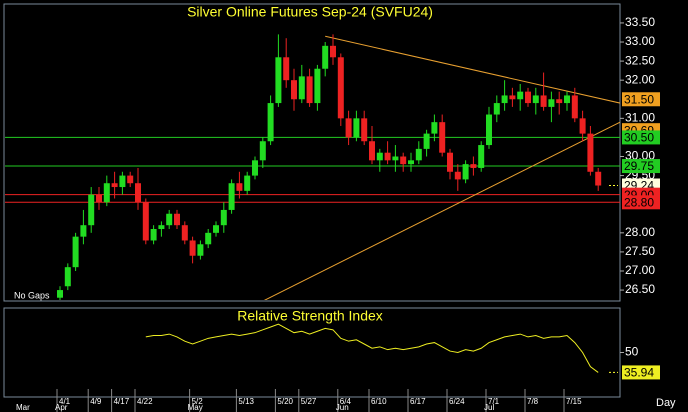  Describe the element at coordinates (309, 401) in the screenshot. I see `x-tick-label: 5/27` at that location.